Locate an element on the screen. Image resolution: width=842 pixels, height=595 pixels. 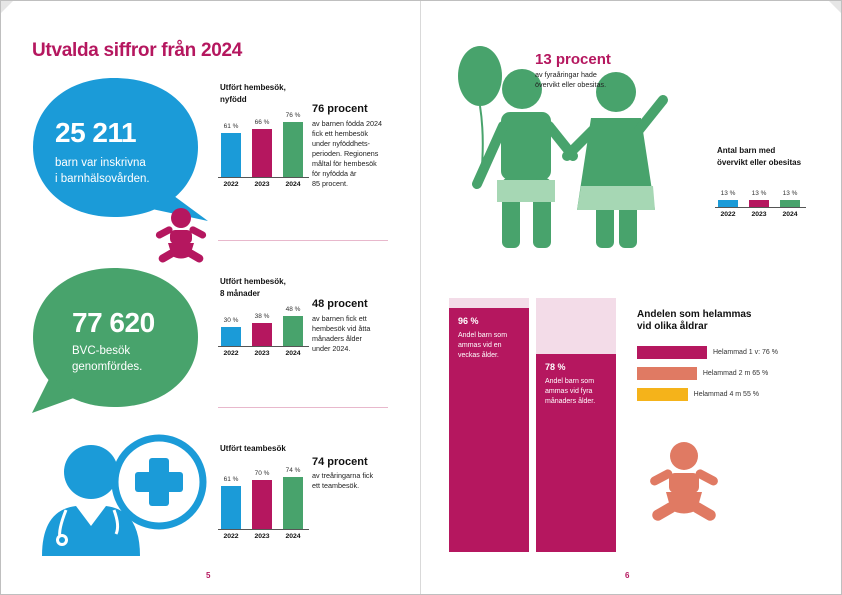
chart1-plot: 61 % 2022 66 % 2023 76 % 2024 is located at coordinates (263, 145).